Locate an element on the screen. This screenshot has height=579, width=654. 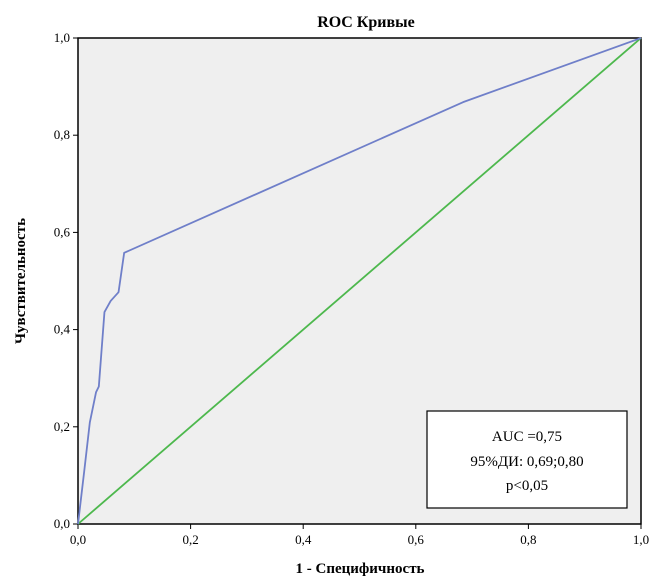
y-tick-label: 0,2 is located at coordinates (62, 426).